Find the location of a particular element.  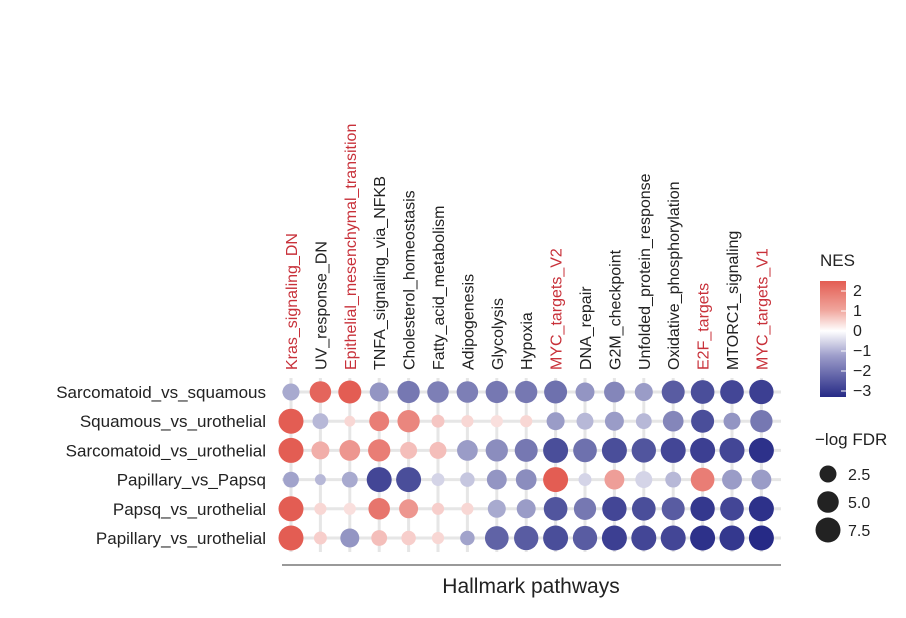

column-label: Oxidative_phosphorylation is located at coordinates (674, 275).